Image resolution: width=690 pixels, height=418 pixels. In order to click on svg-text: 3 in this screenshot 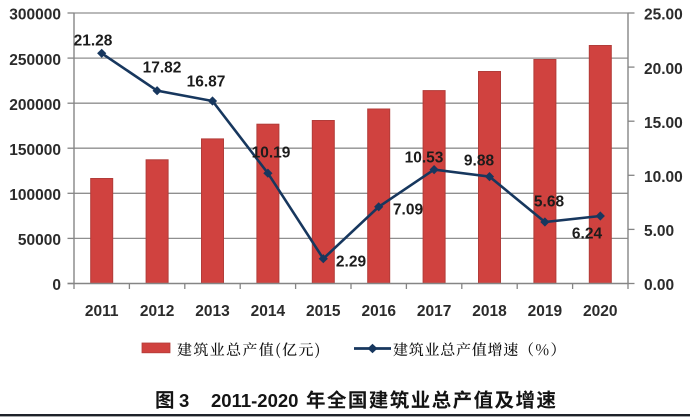, I will do `click(184, 400)`.